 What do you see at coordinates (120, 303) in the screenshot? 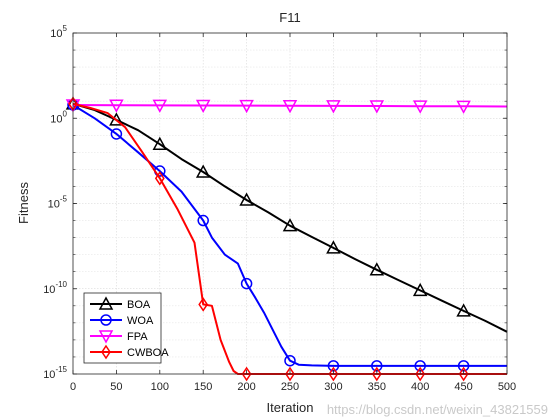
I see `legend-item: BOA` at bounding box center [120, 303].